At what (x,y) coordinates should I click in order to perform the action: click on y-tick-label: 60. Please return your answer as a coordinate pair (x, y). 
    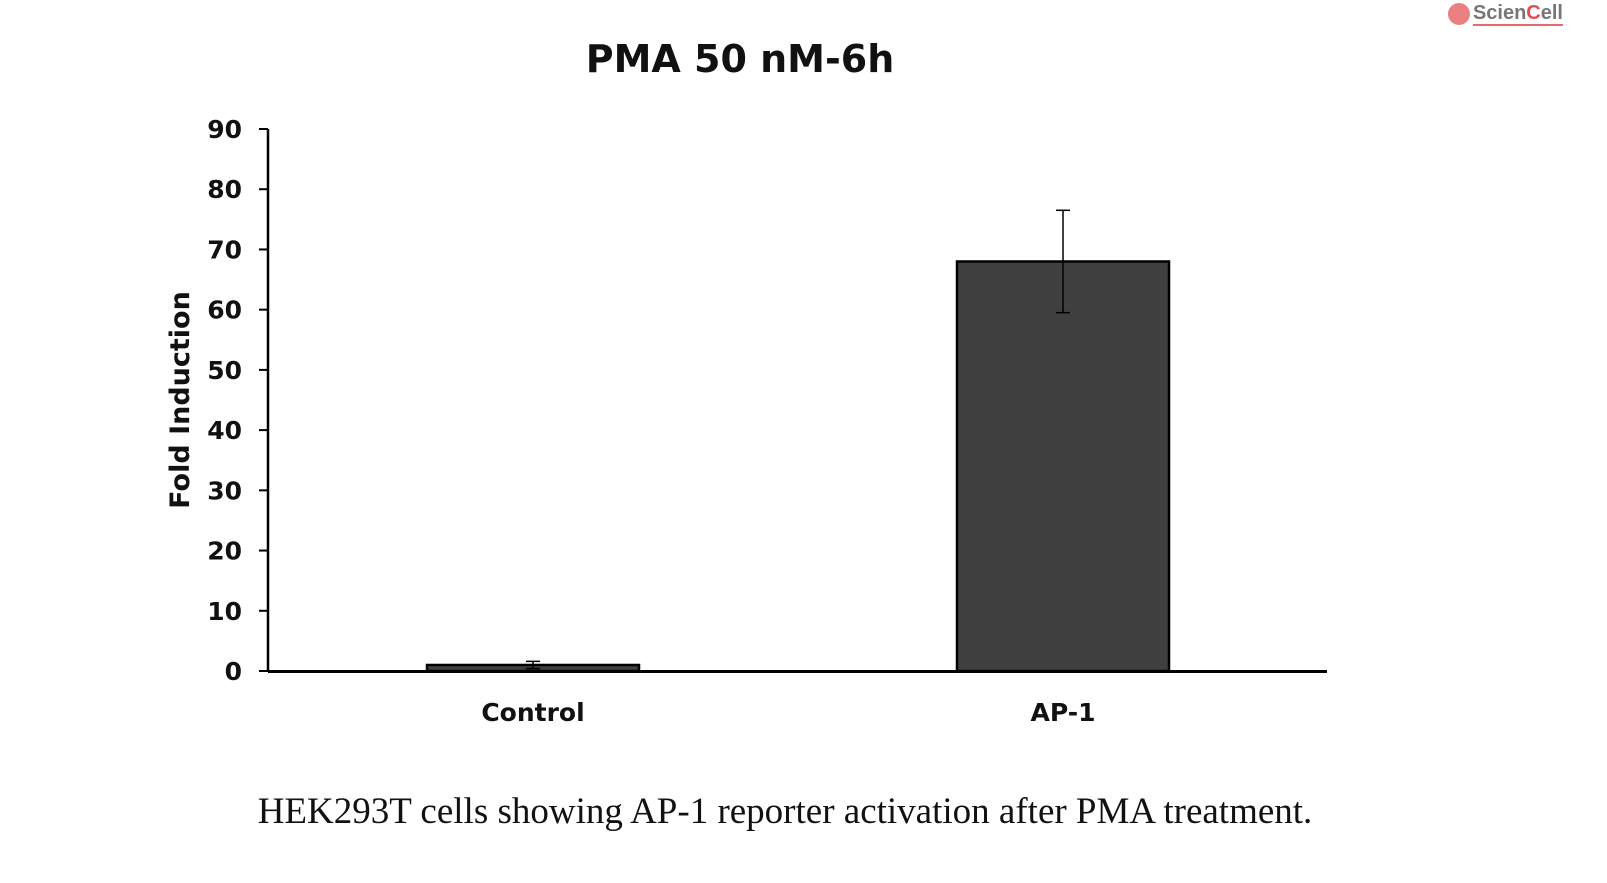
    Looking at the image, I should click on (224, 310).